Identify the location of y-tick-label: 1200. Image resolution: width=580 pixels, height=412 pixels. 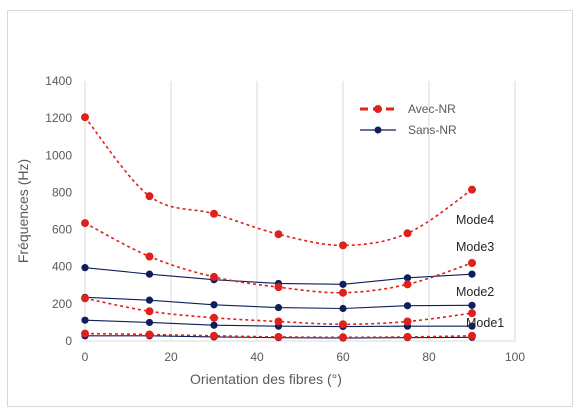
(58, 118).